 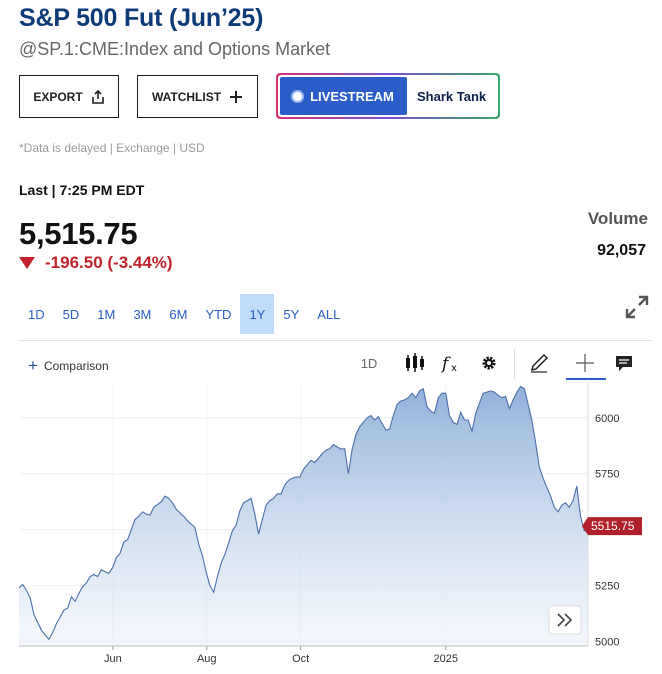 I want to click on x-tick-label: Jun, so click(x=113, y=659).